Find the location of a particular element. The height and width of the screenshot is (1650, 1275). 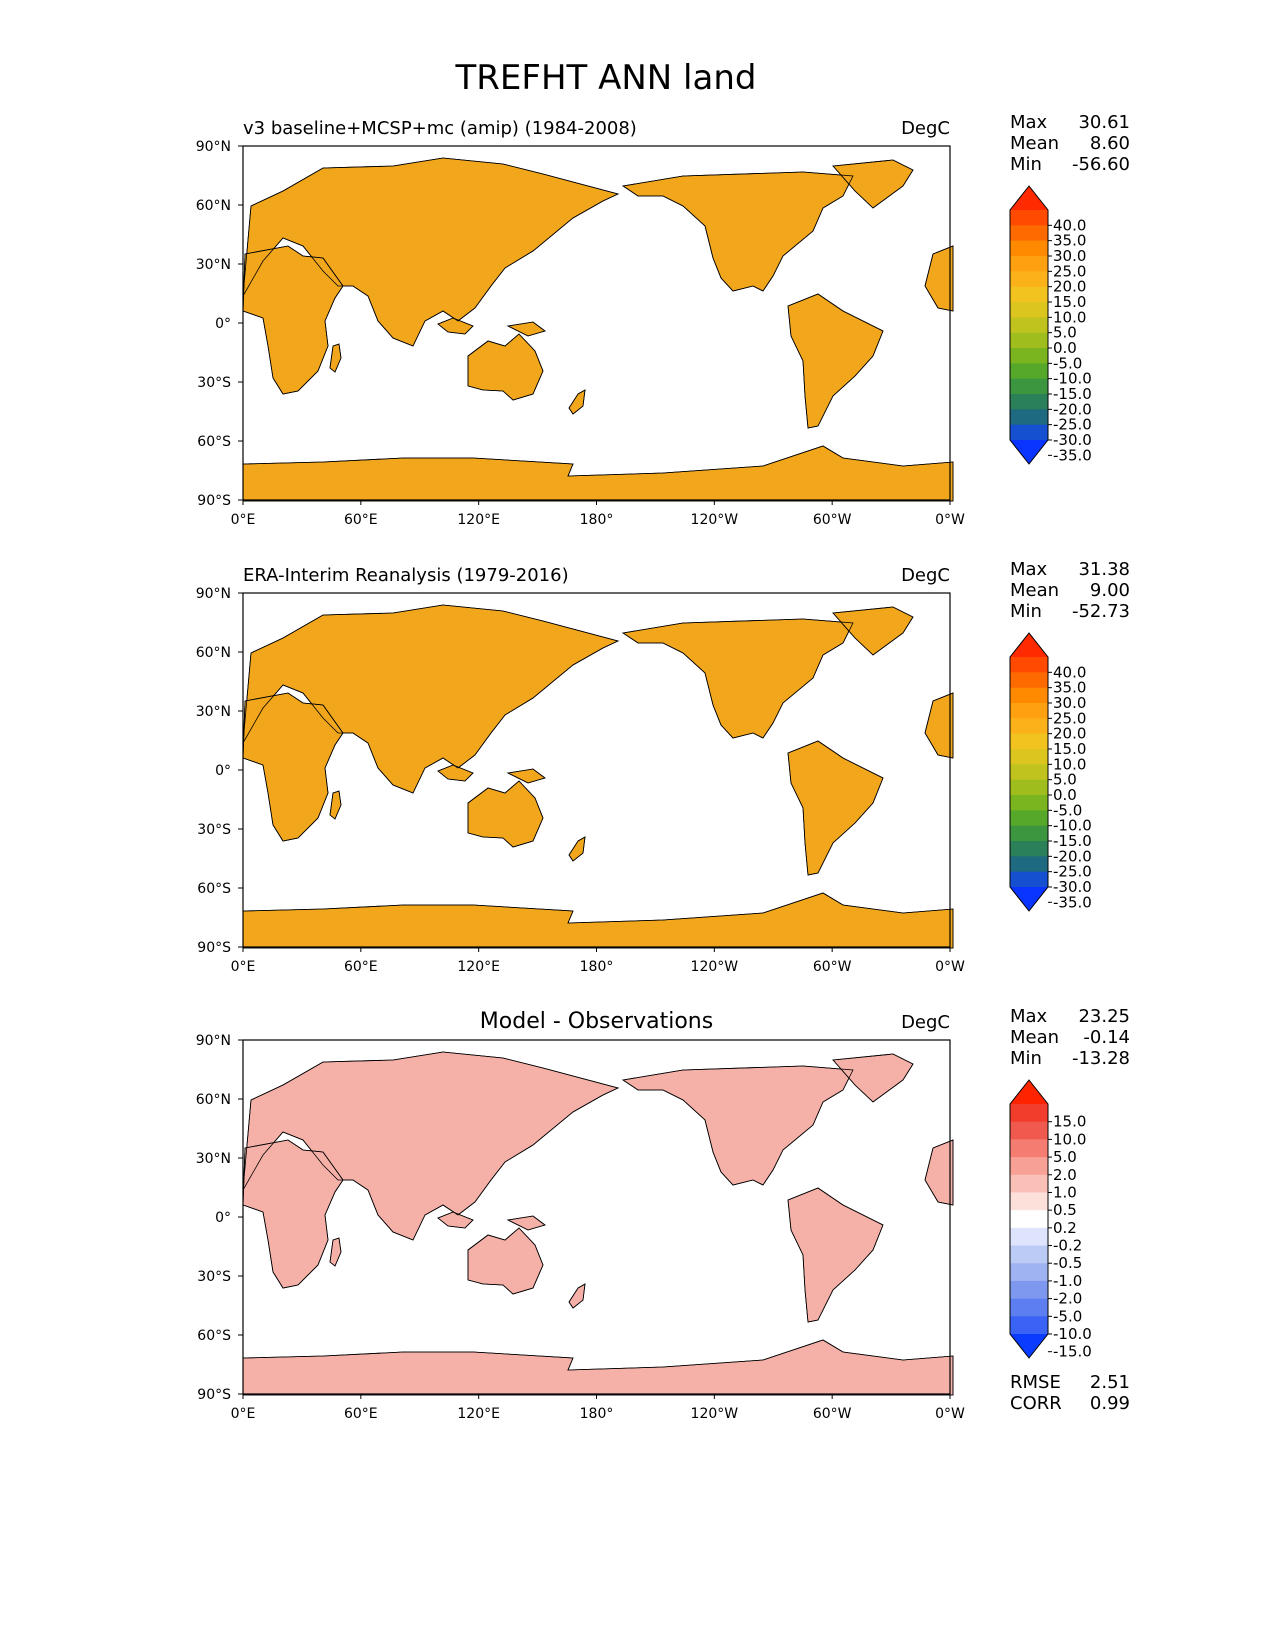

colorbar-tick-label: 0.0 is located at coordinates (1065, 795).